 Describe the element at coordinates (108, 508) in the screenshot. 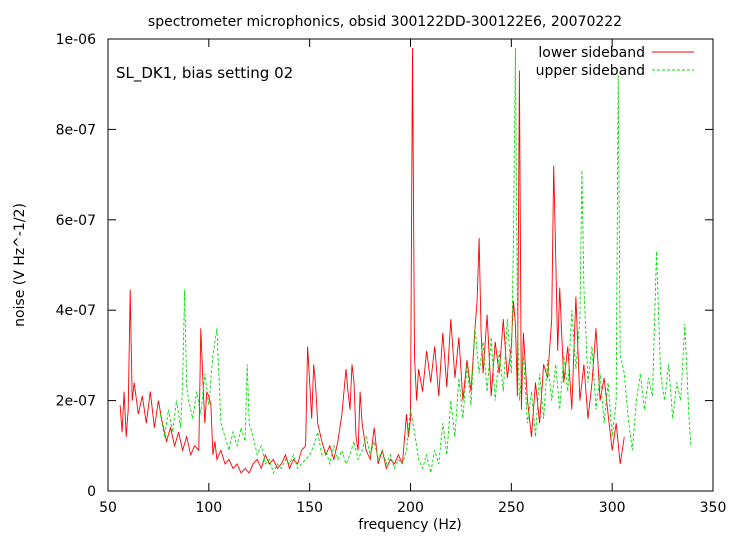

I see `x-tick-label: 50` at that location.